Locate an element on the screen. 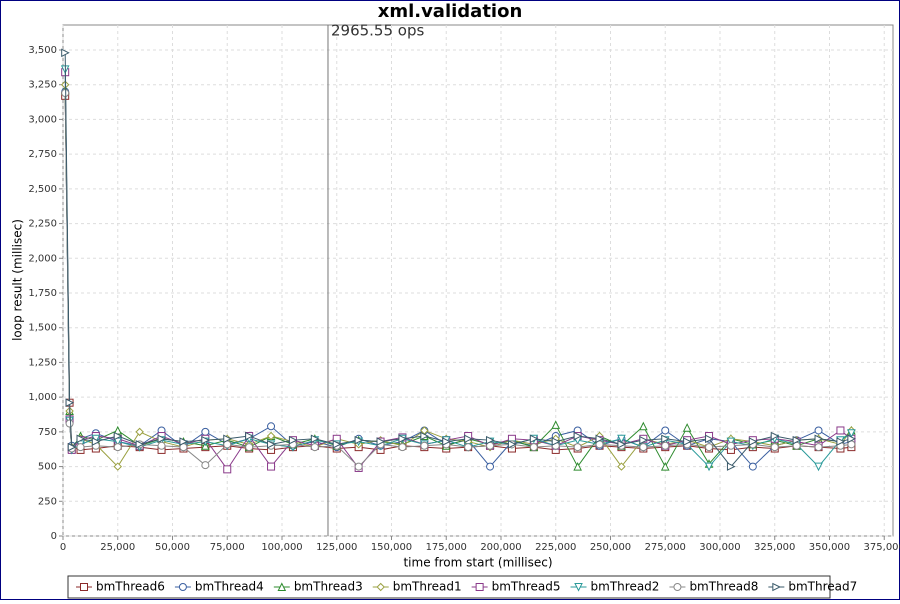 This screenshot has height=604, width=900. y-tick-label: 3,500 is located at coordinates (42, 50).